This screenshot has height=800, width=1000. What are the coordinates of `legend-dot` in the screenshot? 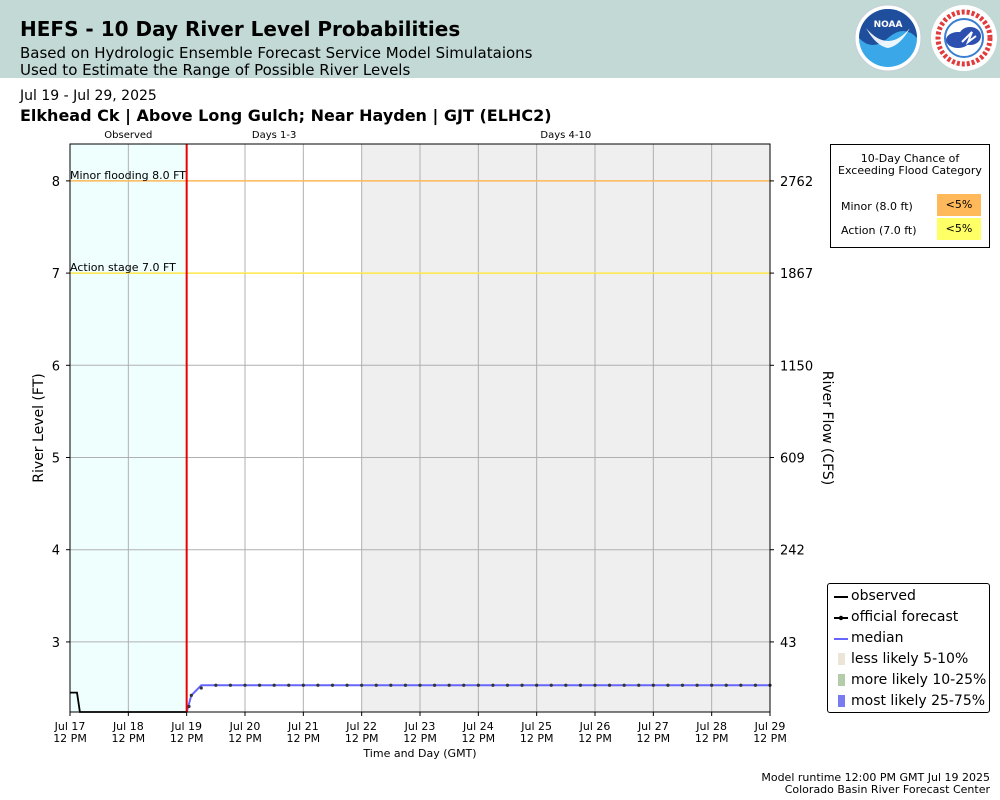 It's located at (841, 618).